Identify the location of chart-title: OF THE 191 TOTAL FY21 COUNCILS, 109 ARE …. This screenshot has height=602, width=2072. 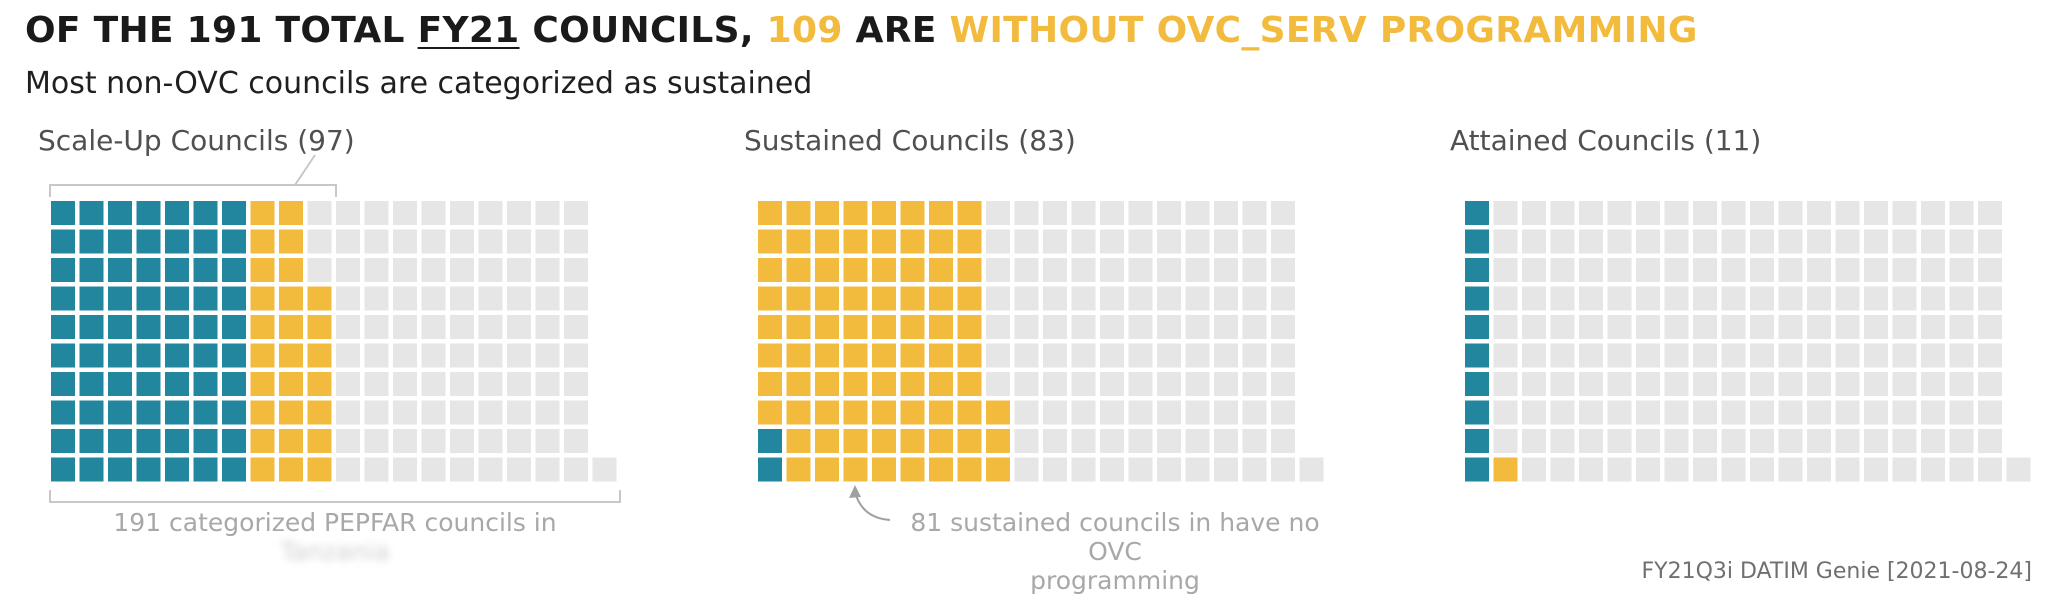
(861, 30).